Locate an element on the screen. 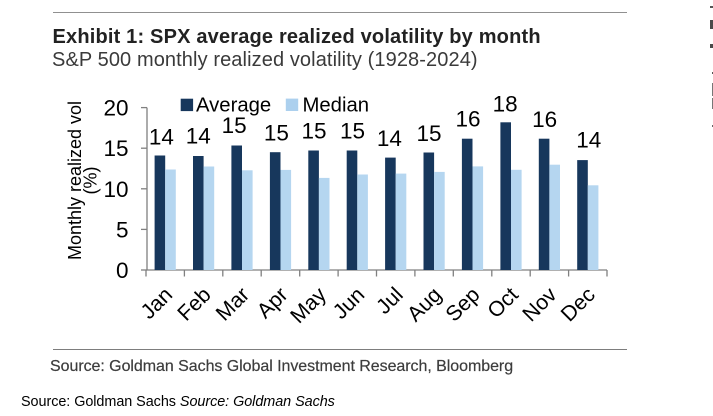  svg-text: Apr is located at coordinates (272, 303).